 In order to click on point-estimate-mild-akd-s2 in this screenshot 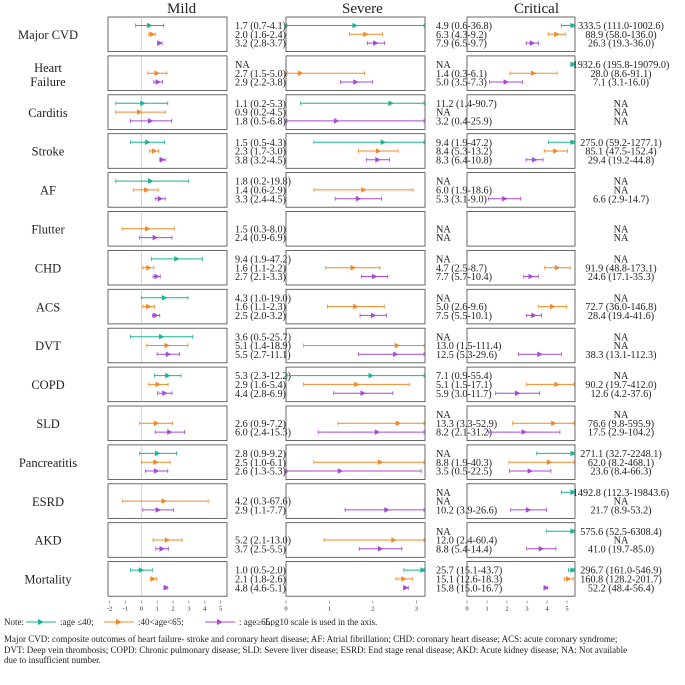, I will do `click(162, 549)`.